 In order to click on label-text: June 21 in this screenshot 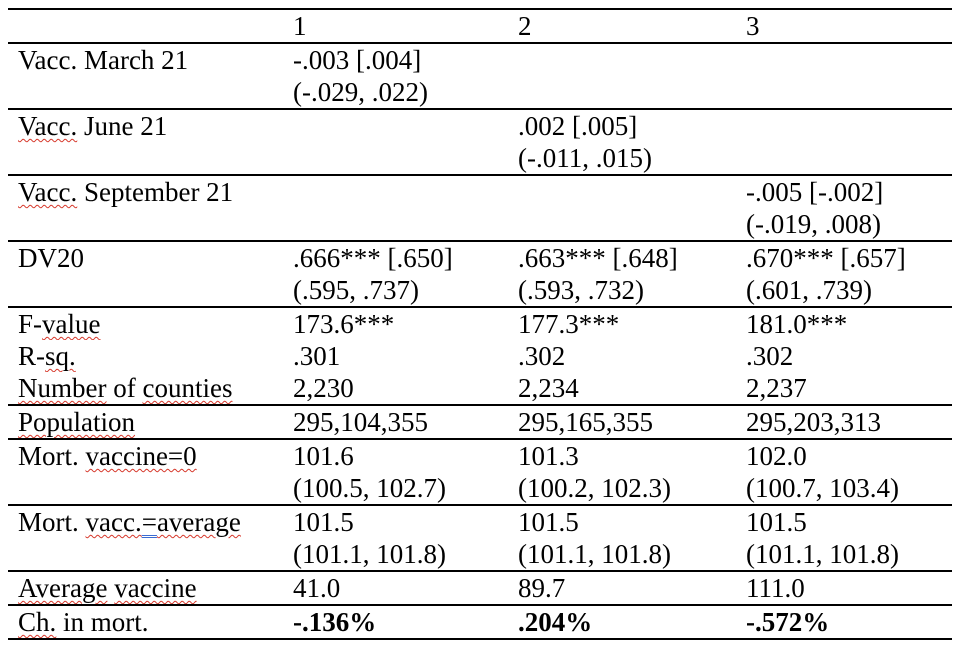, I will do `click(122, 126)`.